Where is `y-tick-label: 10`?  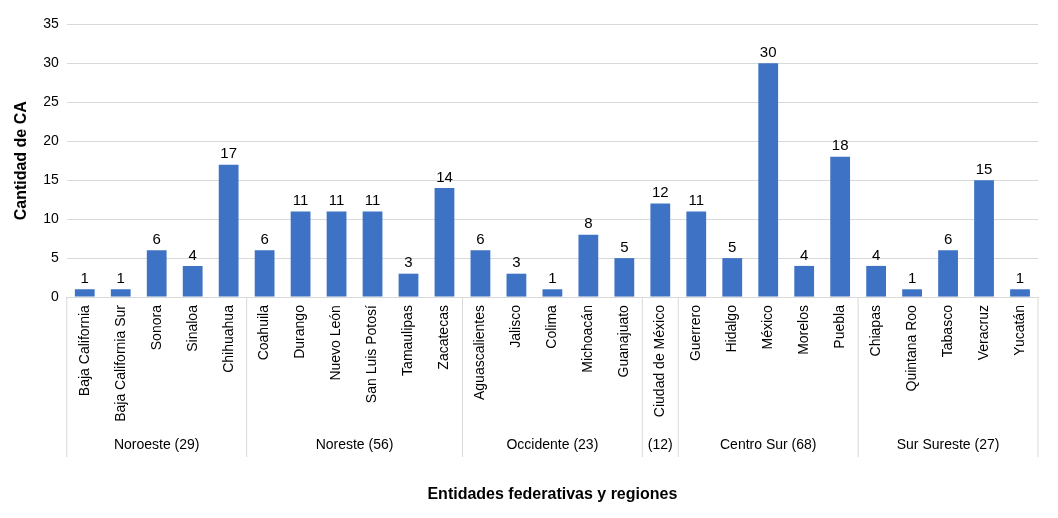
y-tick-label: 10 is located at coordinates (51, 218).